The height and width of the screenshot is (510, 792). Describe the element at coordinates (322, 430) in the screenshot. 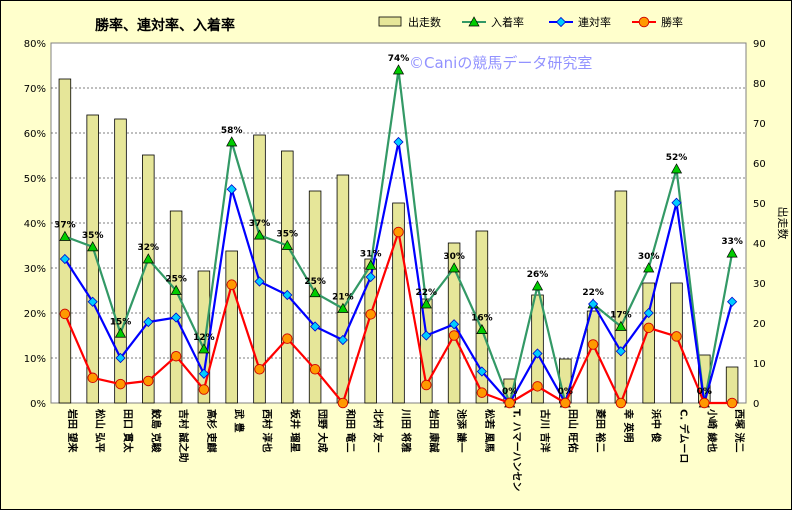

I see `x-tick-label: 団野 大成` at that location.